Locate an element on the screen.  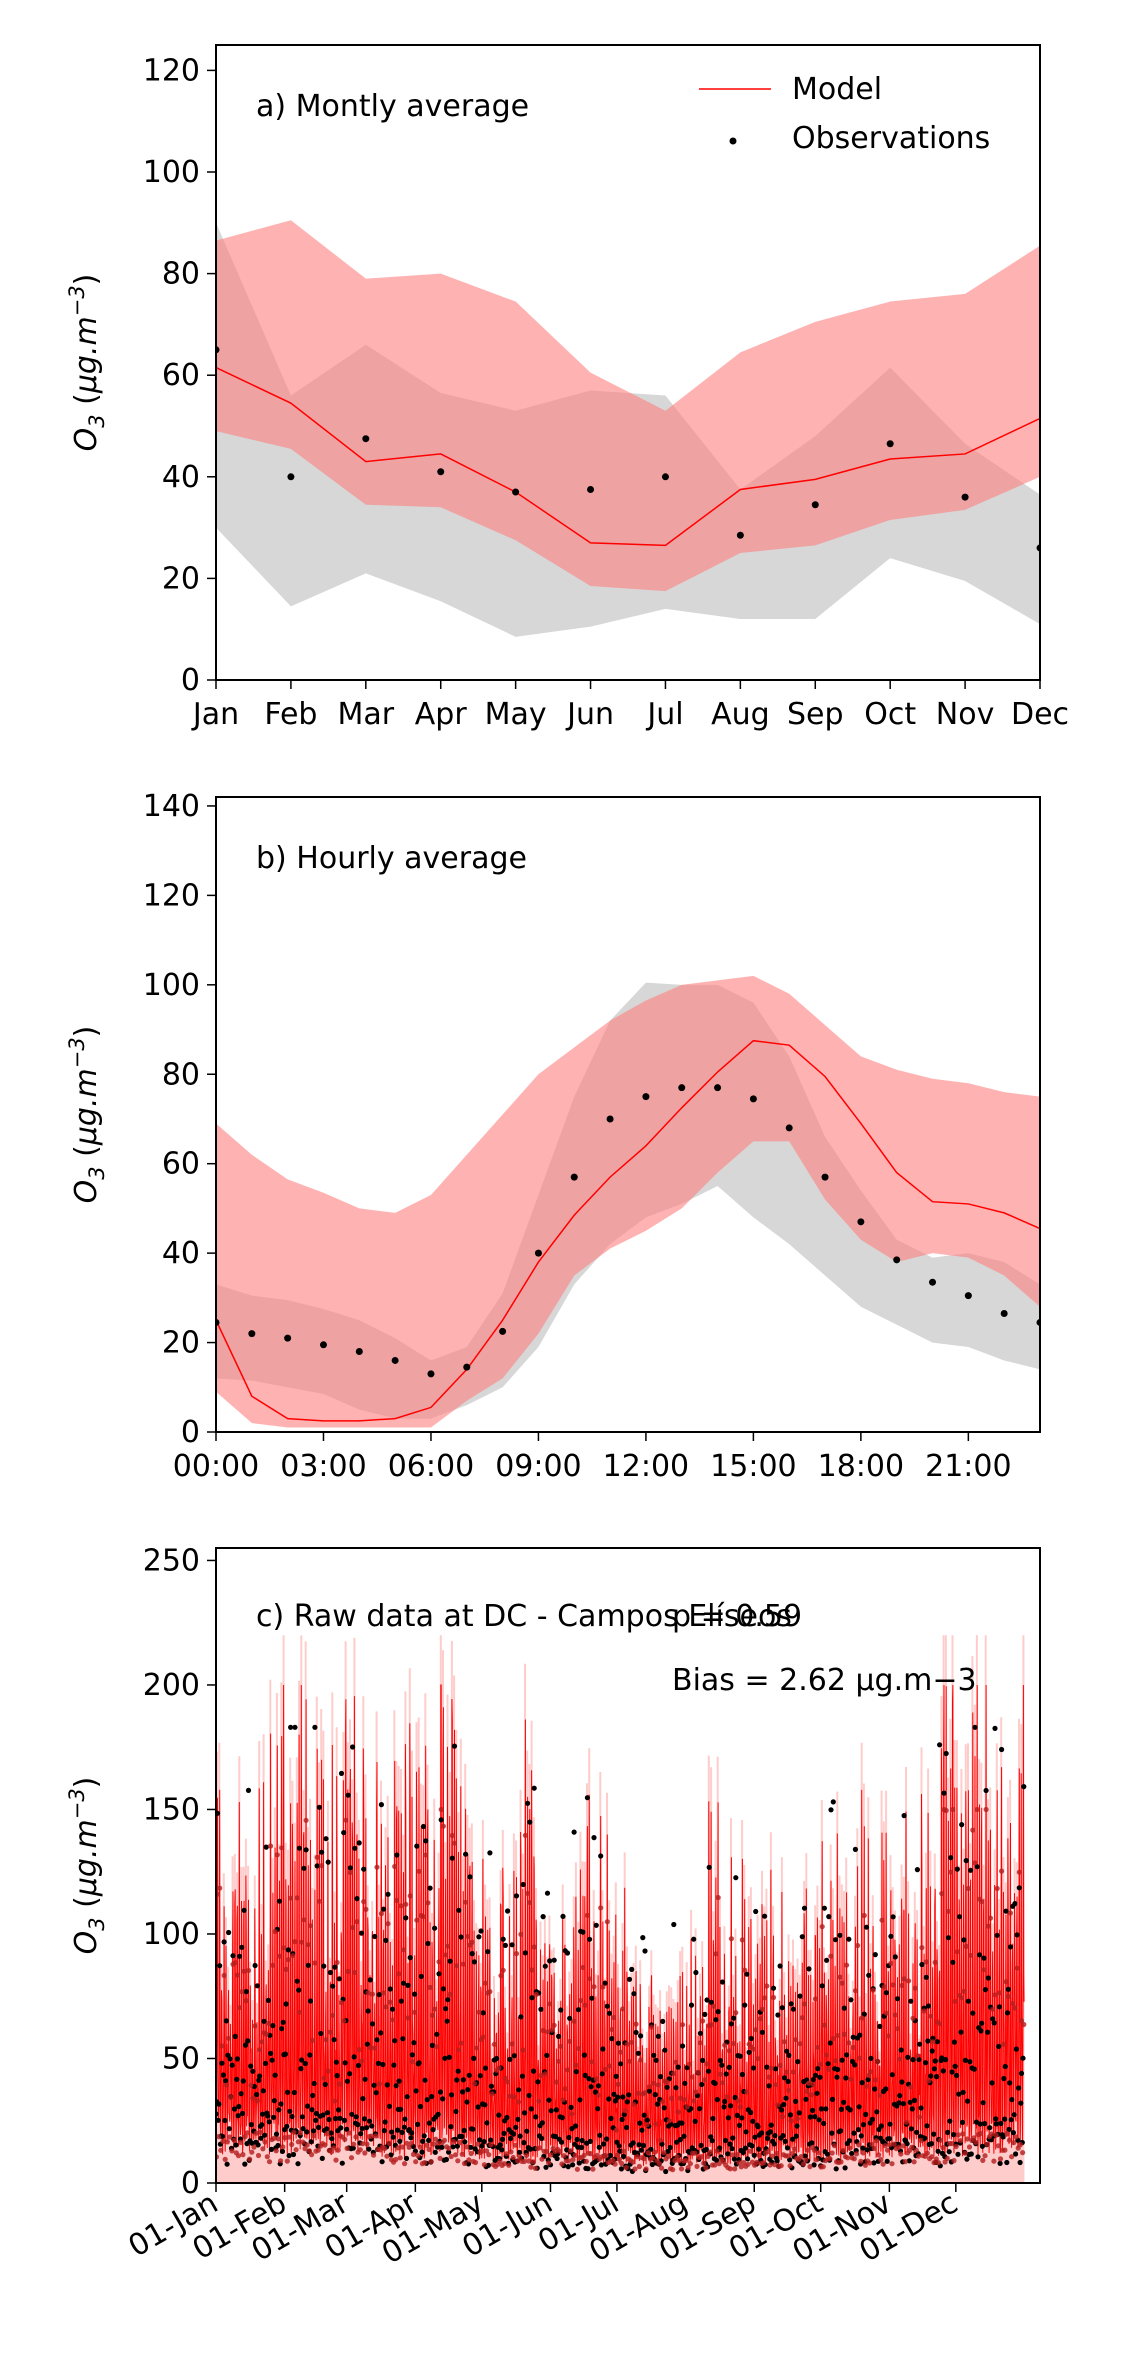
y-tick-label: 50 is located at coordinates (181, 2058).